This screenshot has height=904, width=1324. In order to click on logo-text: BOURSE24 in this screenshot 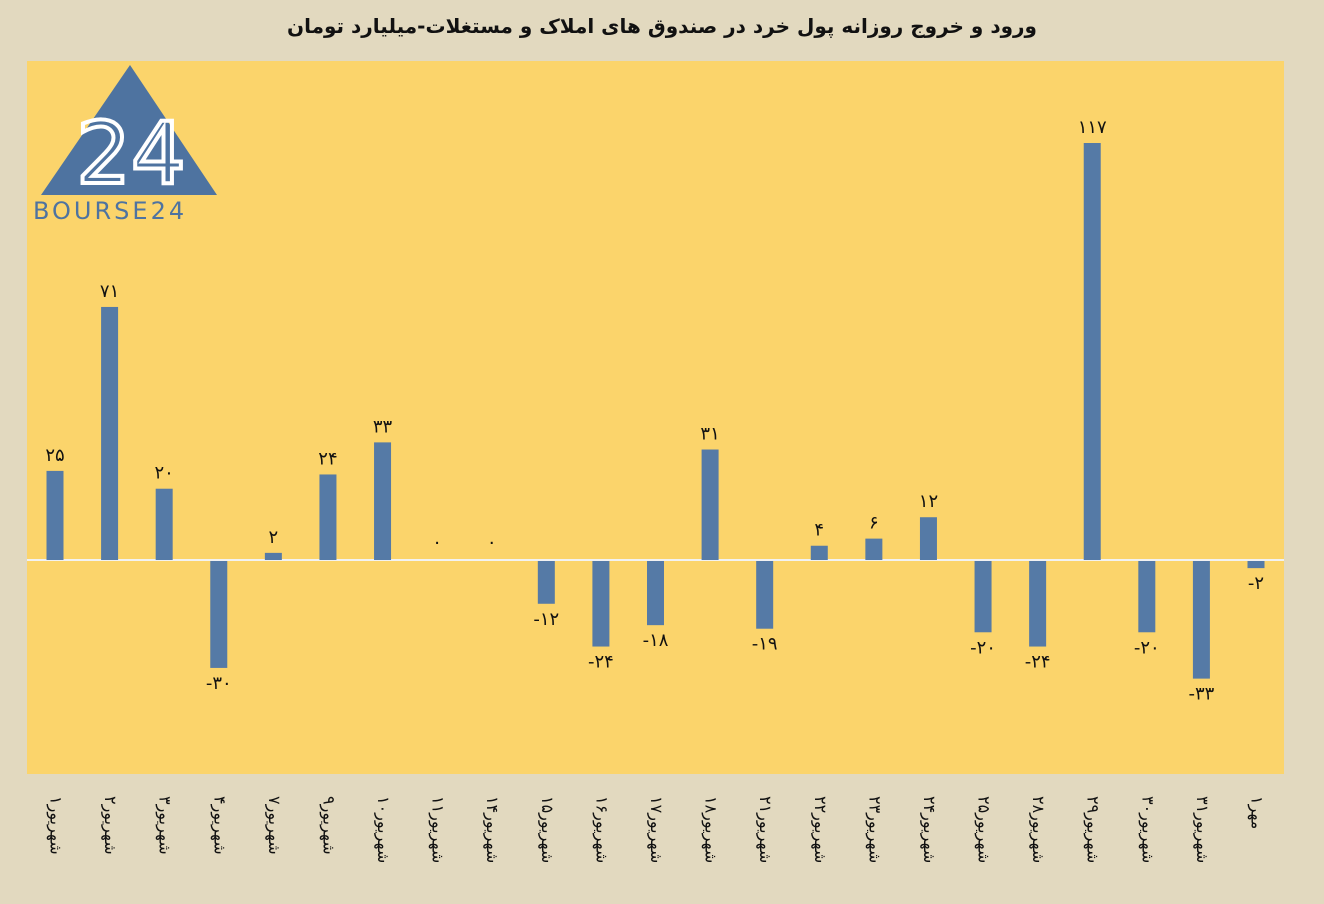, I will do `click(110, 211)`.